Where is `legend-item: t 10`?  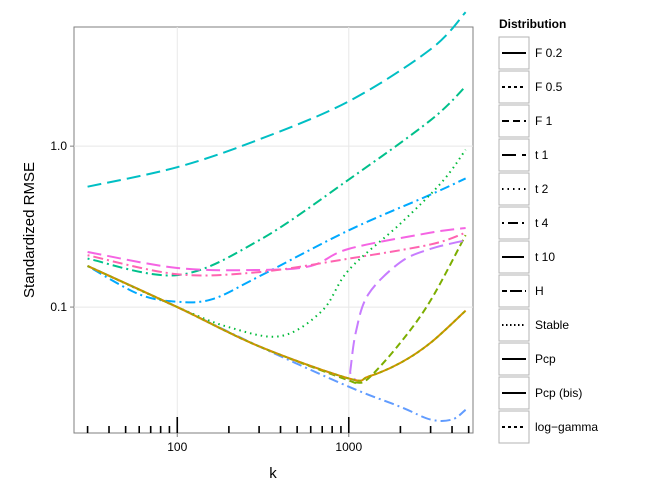 legend-item: t 10 is located at coordinates (526, 257).